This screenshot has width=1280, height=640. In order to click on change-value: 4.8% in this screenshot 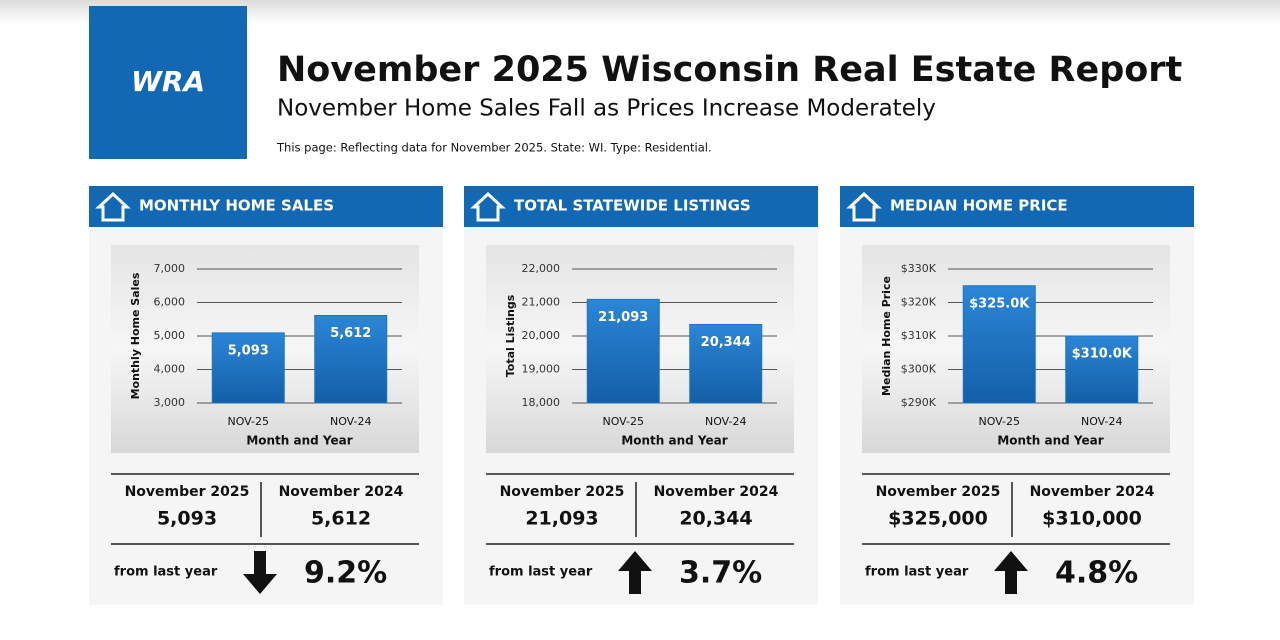, I will do `click(1096, 573)`.